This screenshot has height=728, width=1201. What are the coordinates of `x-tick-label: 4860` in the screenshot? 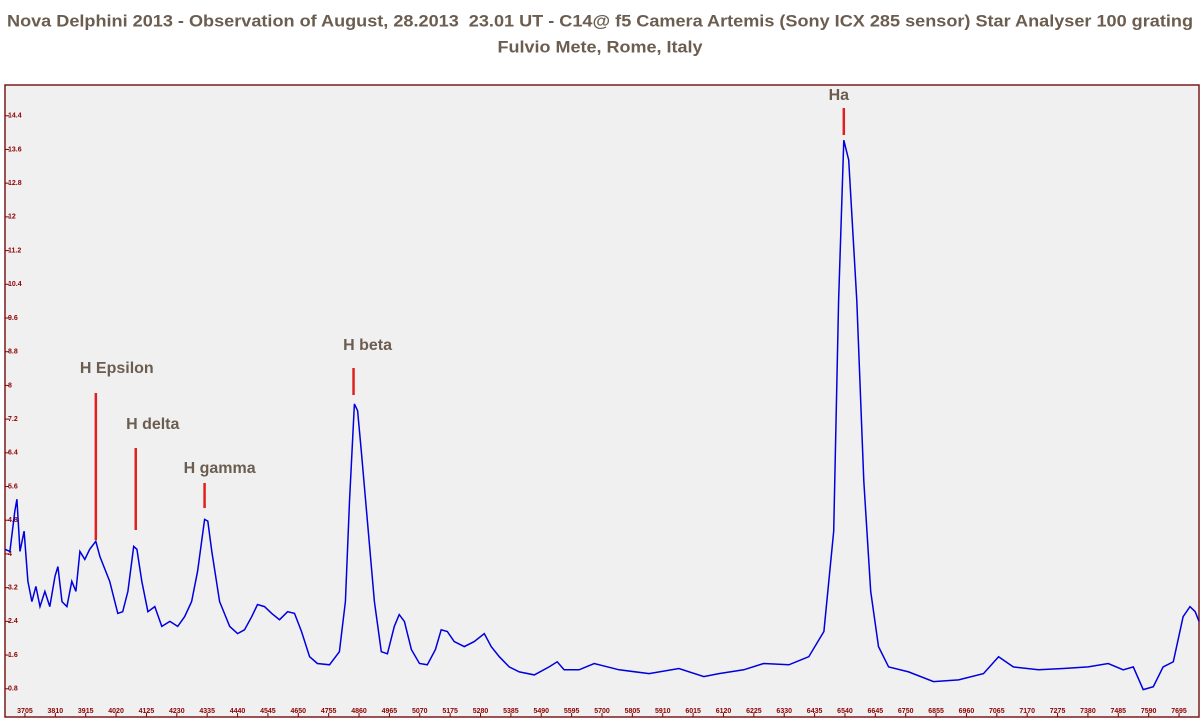 It's located at (359, 711).